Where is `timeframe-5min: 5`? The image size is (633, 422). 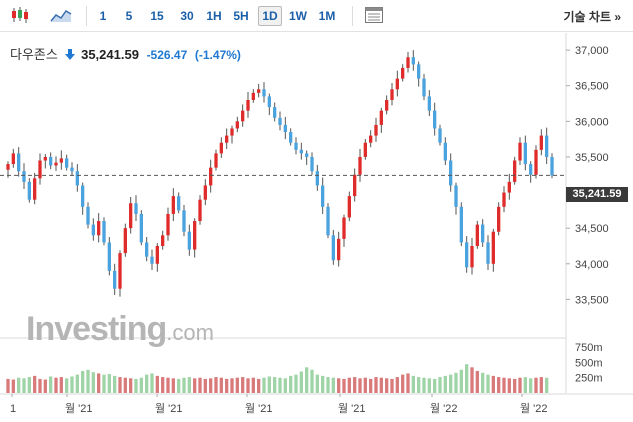
timeframe-5min: 5 is located at coordinates (129, 16).